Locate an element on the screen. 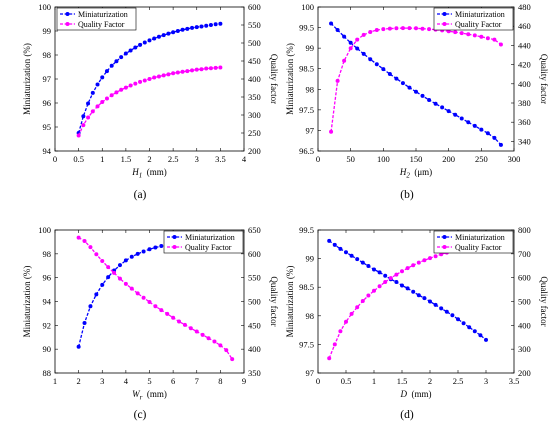  y-right-axis-label: Quality factor is located at coordinates (274, 79).